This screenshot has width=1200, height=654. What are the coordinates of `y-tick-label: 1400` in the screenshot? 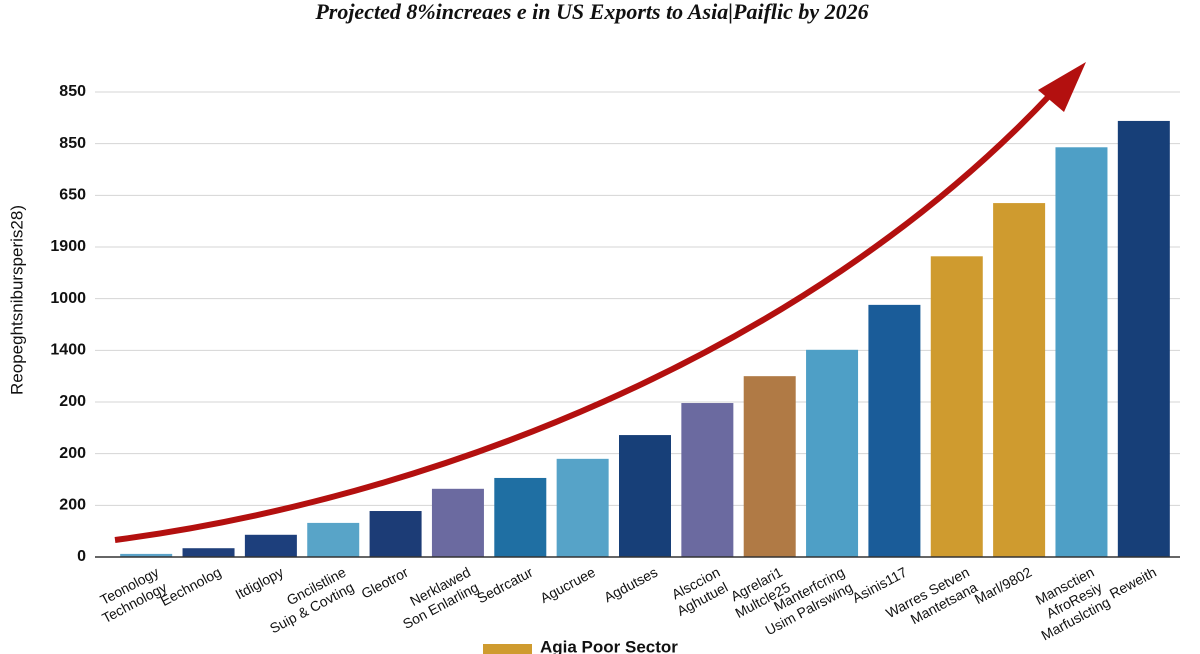 It's located at (68, 350).